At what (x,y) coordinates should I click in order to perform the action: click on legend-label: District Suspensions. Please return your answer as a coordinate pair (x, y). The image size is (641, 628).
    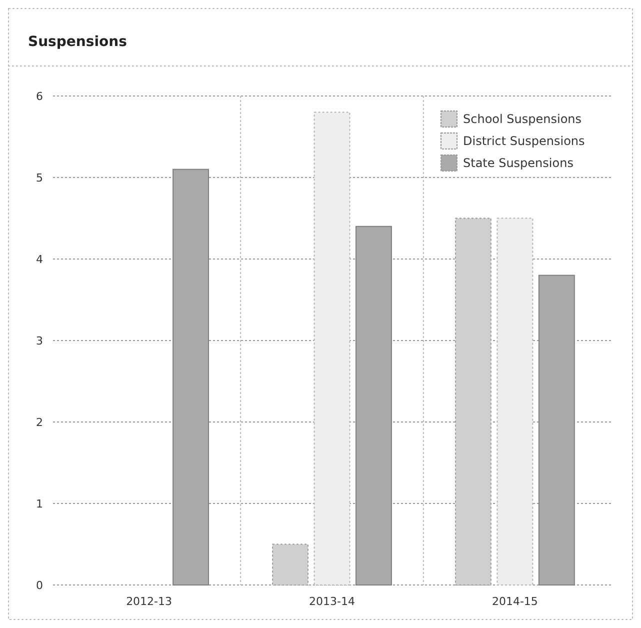
    Looking at the image, I should click on (524, 141).